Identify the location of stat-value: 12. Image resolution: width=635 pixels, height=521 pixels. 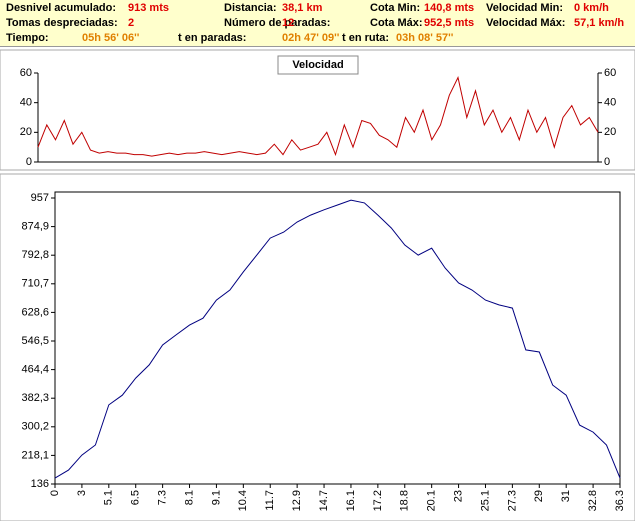
(288, 23).